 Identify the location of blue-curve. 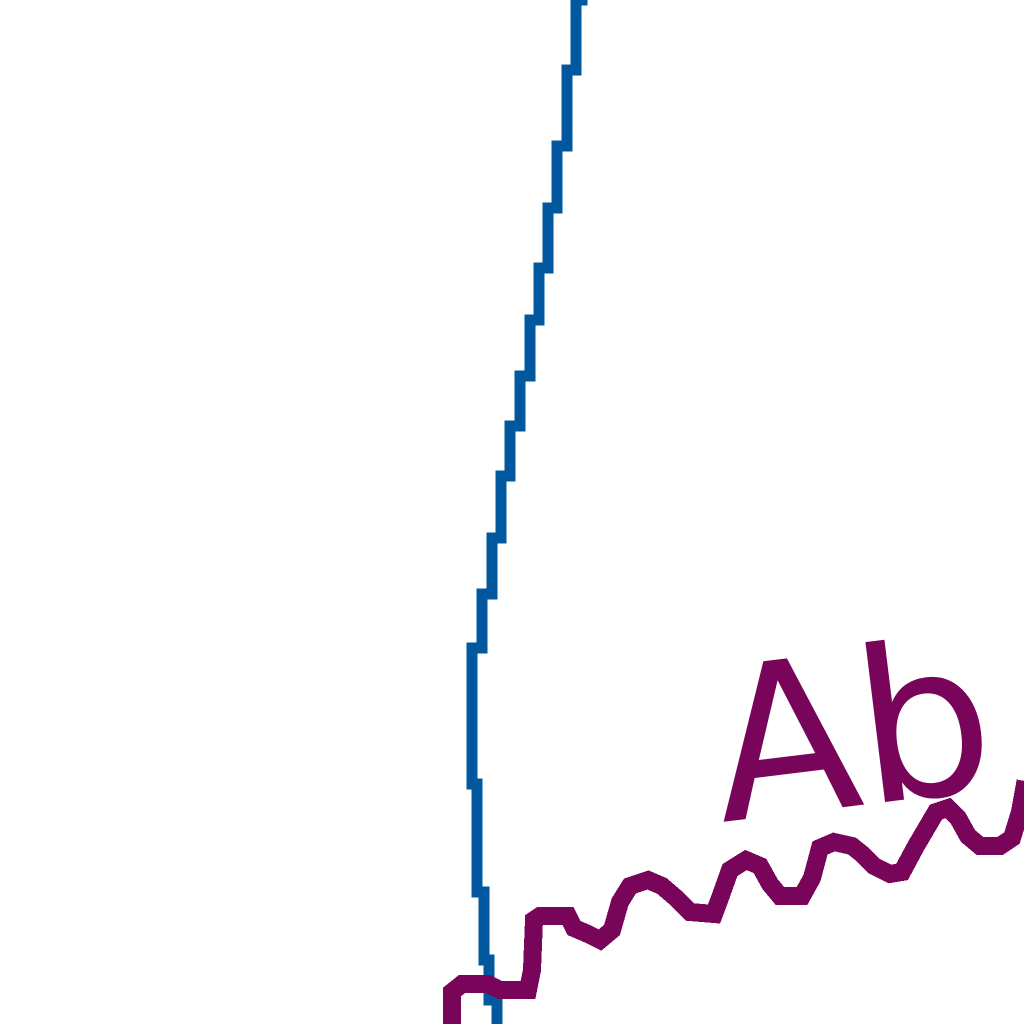
(527, 512).